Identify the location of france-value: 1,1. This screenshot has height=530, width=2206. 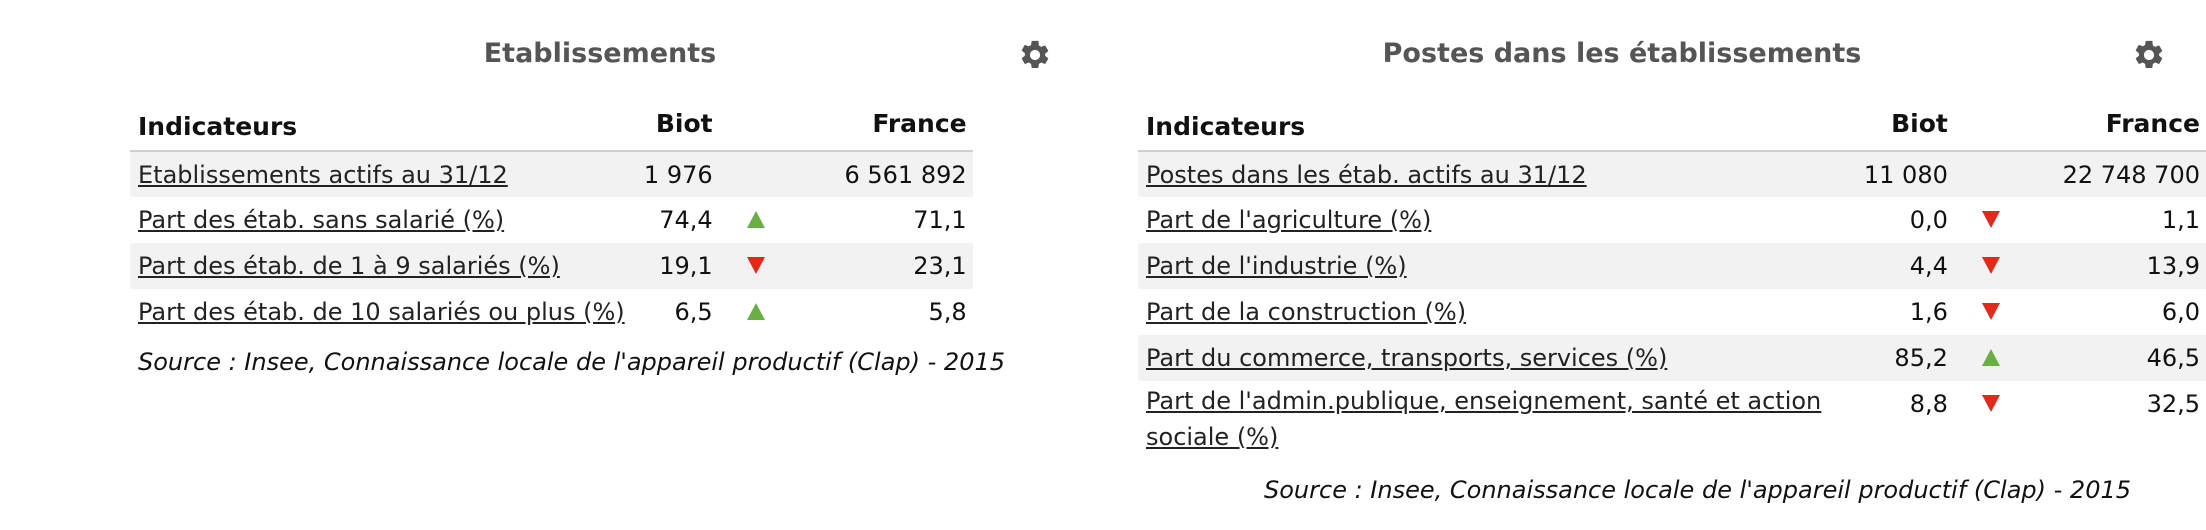
(2180, 220).